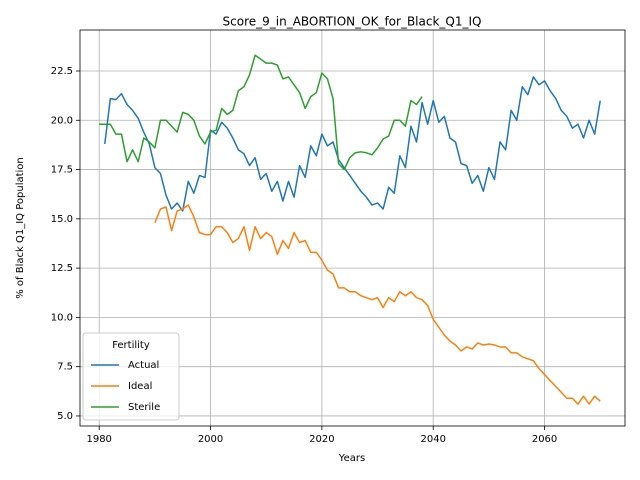 The width and height of the screenshot is (640, 480). Describe the element at coordinates (143, 365) in the screenshot. I see `legend-label: Actual` at that location.